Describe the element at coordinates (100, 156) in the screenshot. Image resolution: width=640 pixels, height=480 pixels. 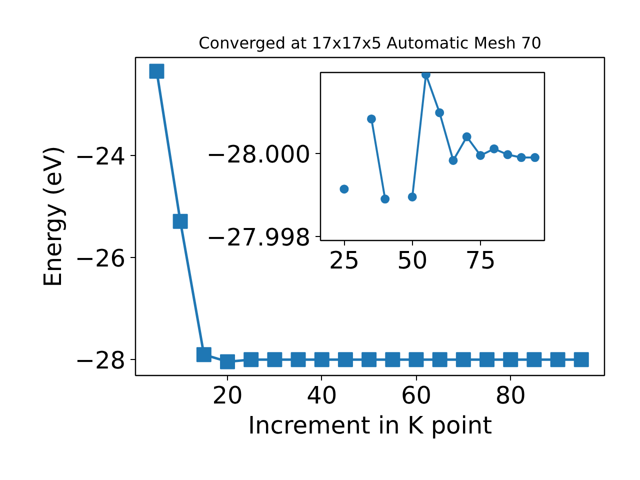
I see `y-tick-label: −24` at that location.